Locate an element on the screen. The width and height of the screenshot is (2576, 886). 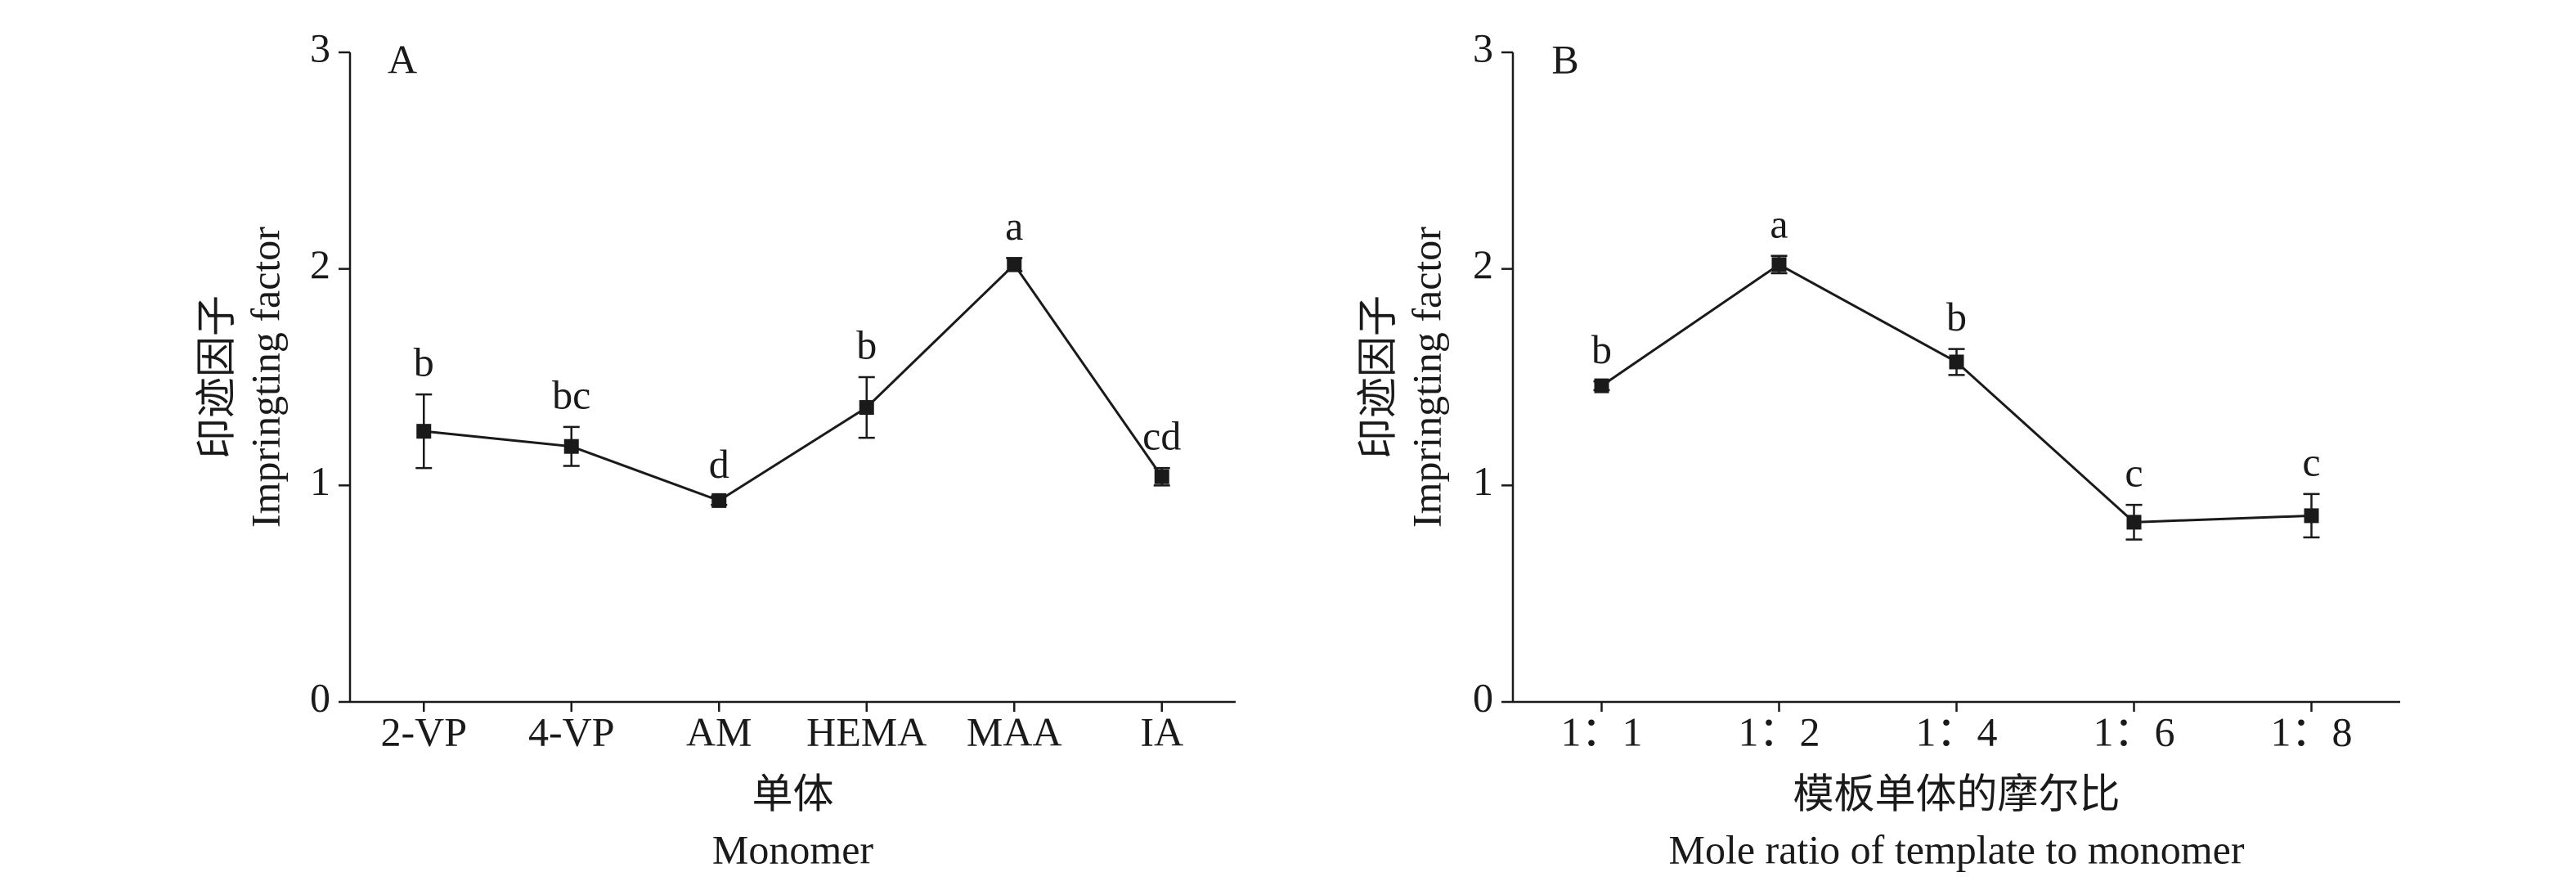
x-tick-label: HEMA is located at coordinates (866, 731).